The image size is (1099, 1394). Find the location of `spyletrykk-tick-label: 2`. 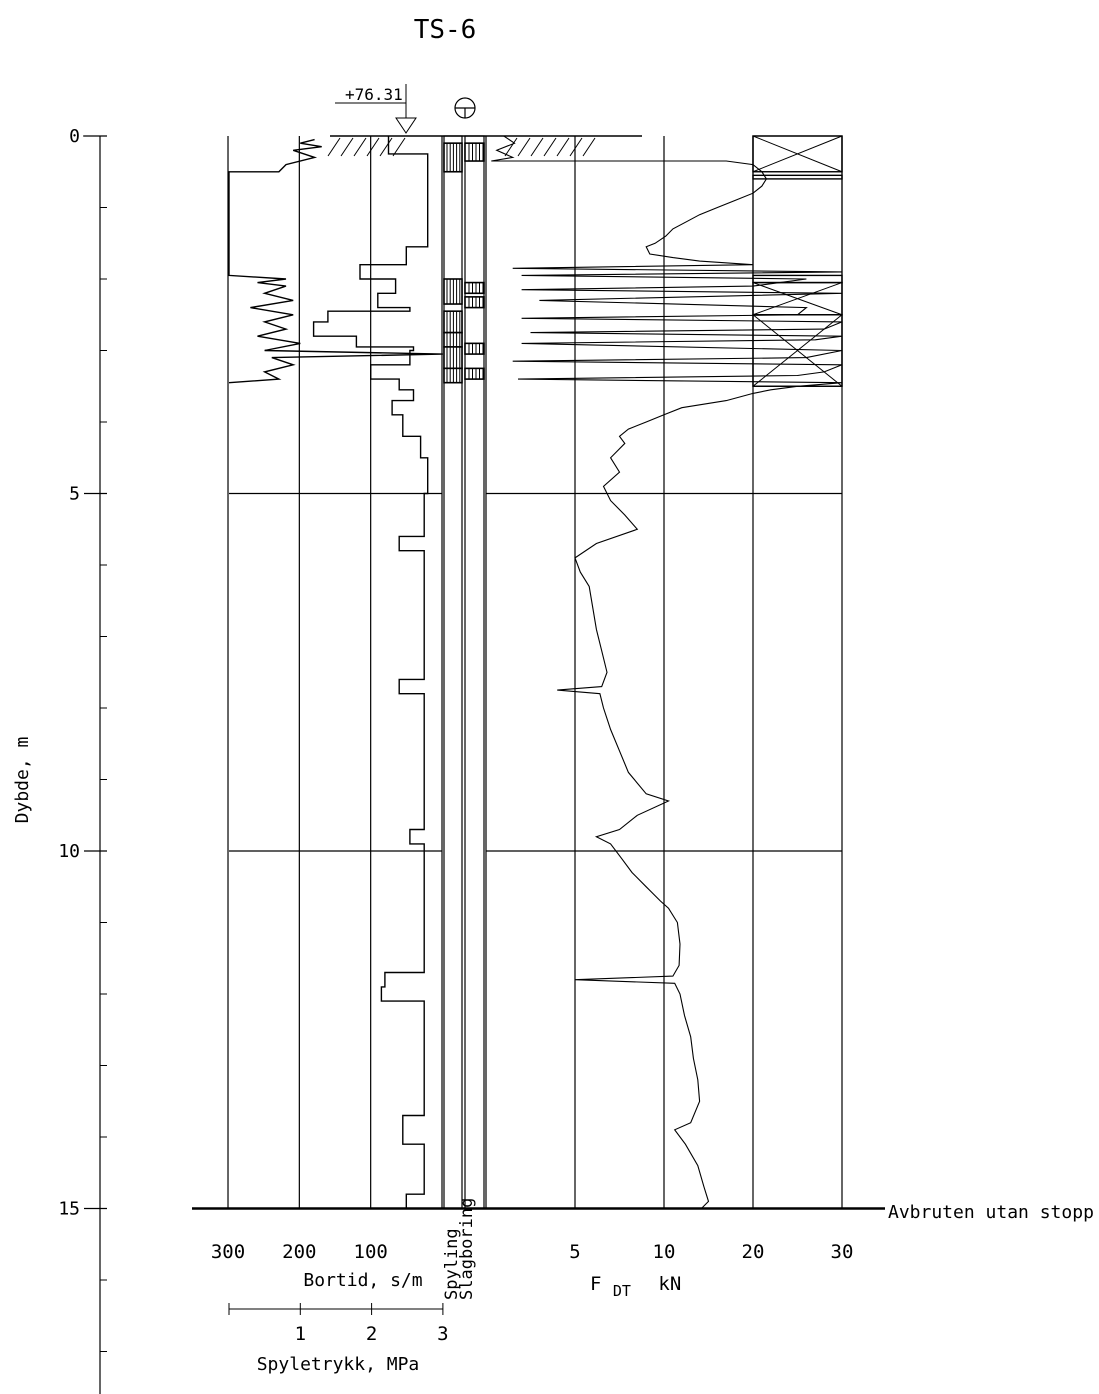

spyletrykk-tick-label: 2 is located at coordinates (371, 1334).